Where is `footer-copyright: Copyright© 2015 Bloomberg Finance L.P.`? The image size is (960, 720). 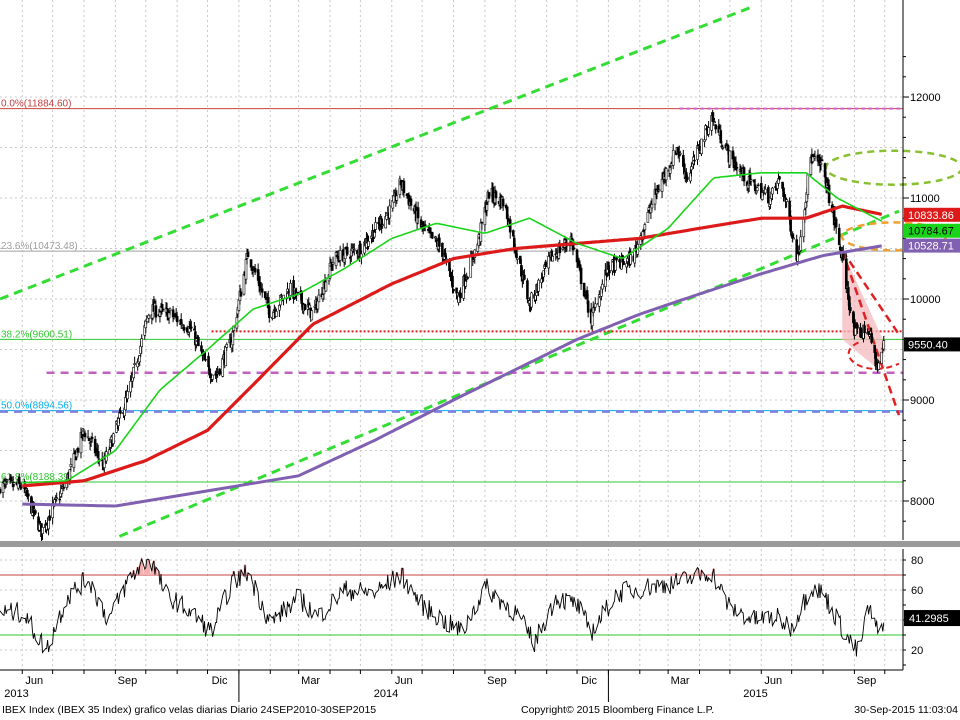 footer-copyright: Copyright© 2015 Bloomberg Finance L.P. is located at coordinates (618, 710).